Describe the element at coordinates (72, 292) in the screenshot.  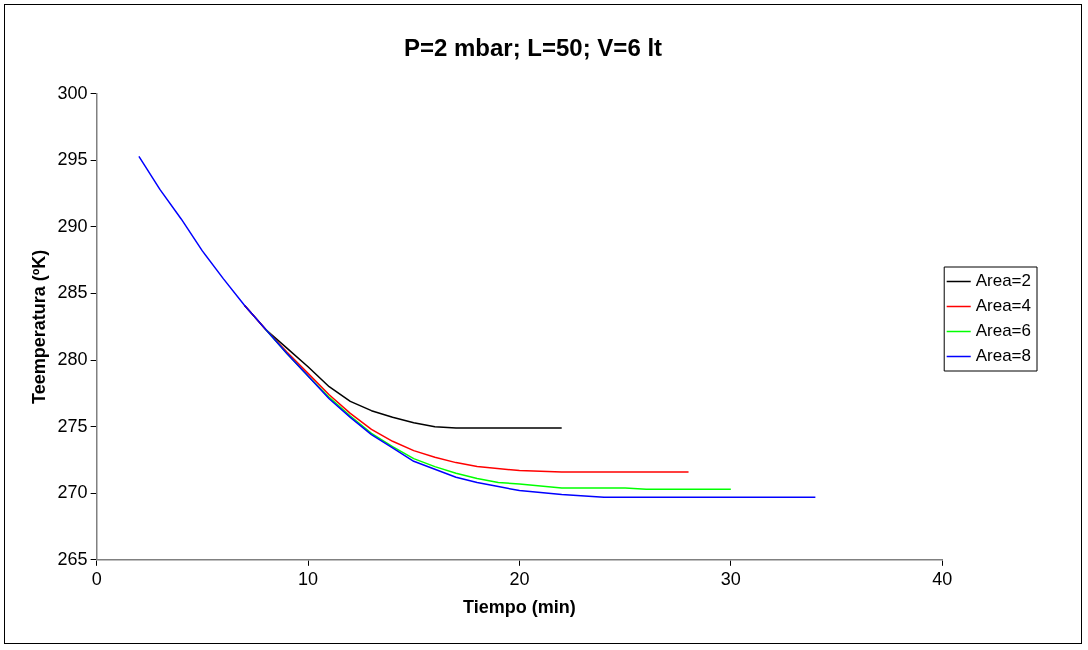
I see `y-tick-label: 285` at that location.